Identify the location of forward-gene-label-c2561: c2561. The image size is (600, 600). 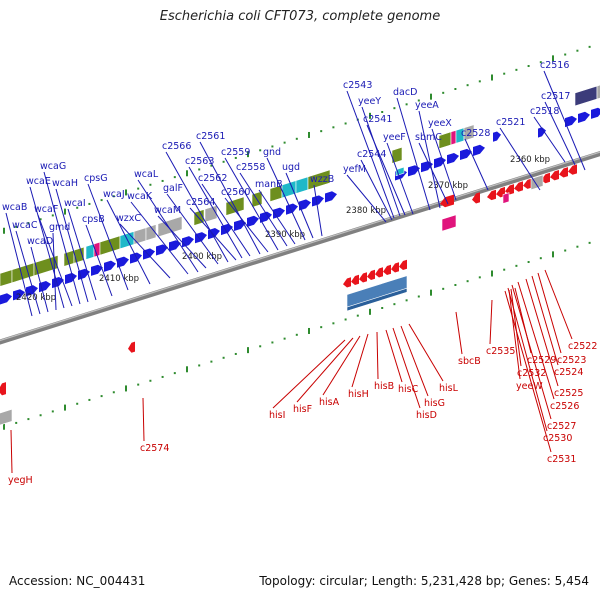
(210, 136).